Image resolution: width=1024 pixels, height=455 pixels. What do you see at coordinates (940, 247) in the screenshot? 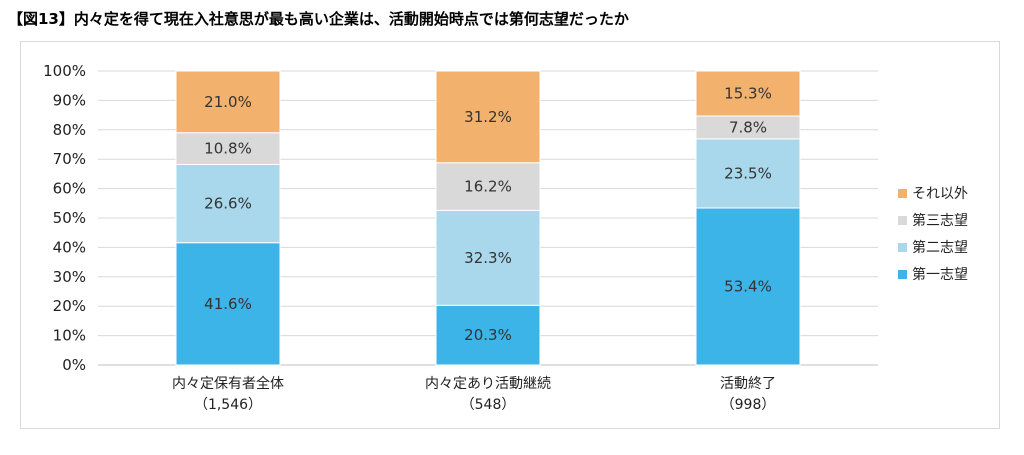
I see `legend-label: 第二志望` at bounding box center [940, 247].